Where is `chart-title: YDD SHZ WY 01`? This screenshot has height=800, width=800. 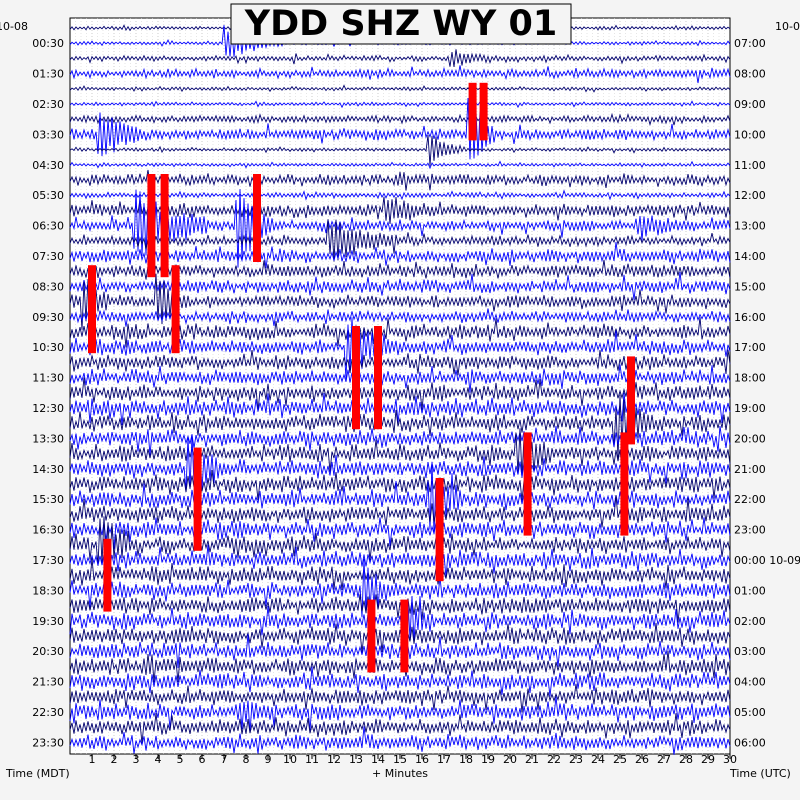 chart-title: YDD SHZ WY 01 is located at coordinates (401, 24).